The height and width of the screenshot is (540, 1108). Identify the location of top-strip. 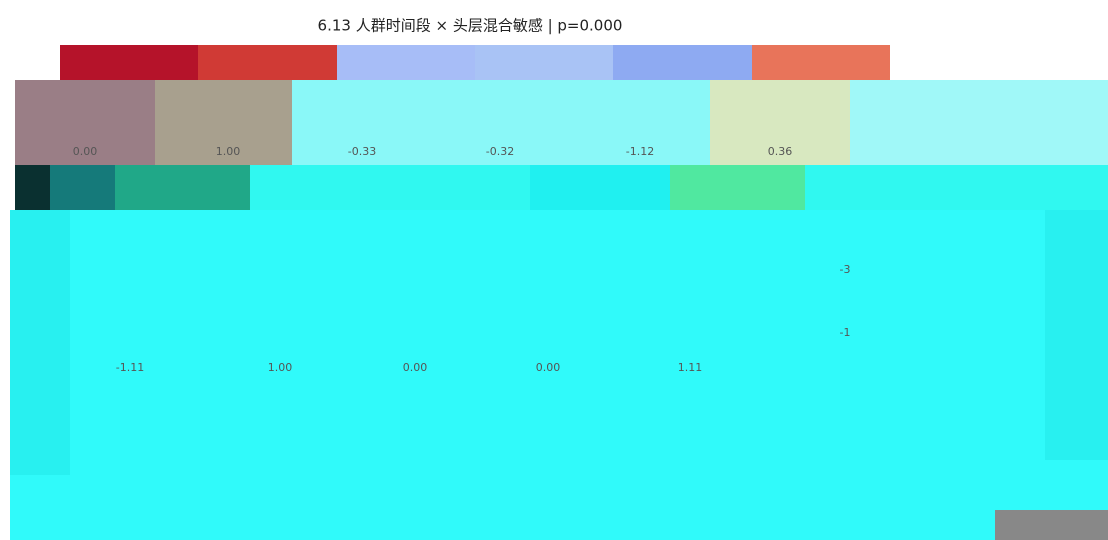
(475, 62).